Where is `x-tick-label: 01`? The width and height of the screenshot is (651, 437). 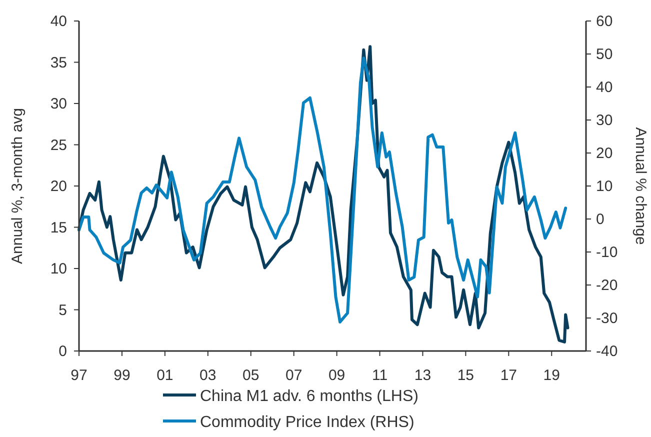 x-tick-label: 01 is located at coordinates (165, 375).